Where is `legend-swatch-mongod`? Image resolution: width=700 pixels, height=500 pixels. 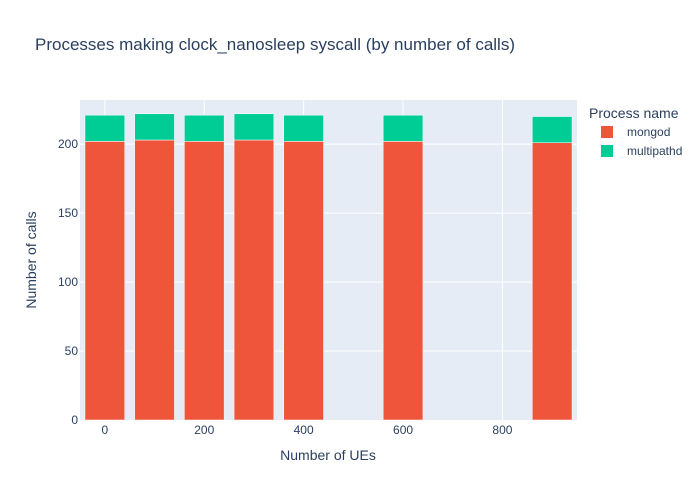
legend-swatch-mongod is located at coordinates (607, 132).